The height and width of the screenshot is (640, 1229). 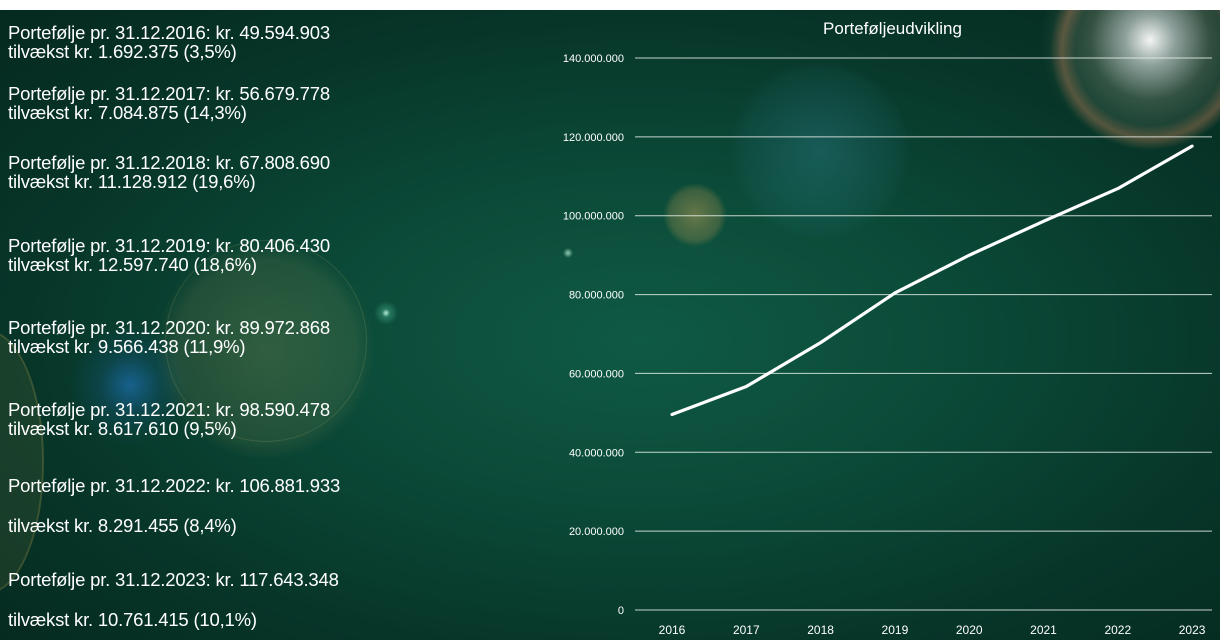 I want to click on data-point-2020, so click(x=969, y=255).